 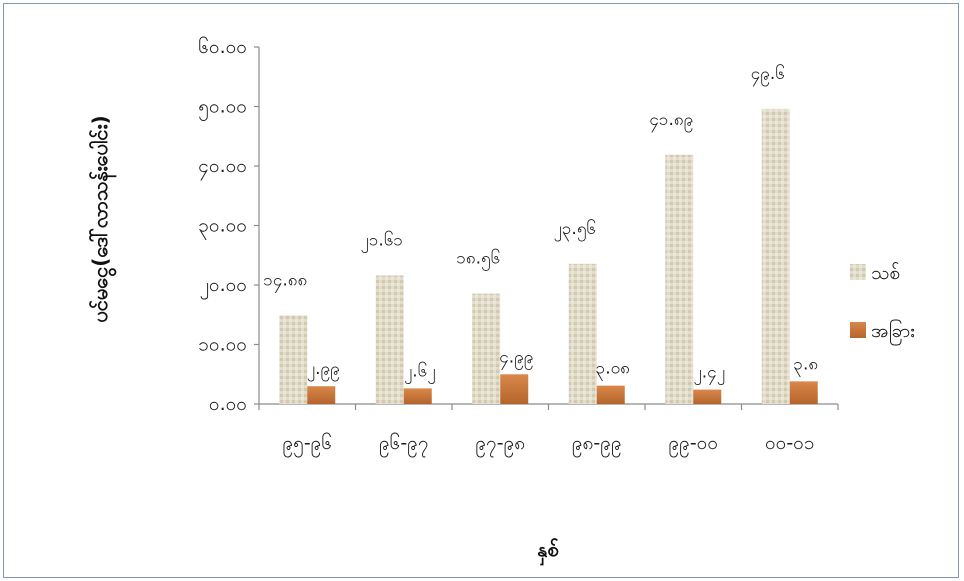 What do you see at coordinates (693, 445) in the screenshot?
I see `x-tick-label: ၉၉-၀၀` at bounding box center [693, 445].